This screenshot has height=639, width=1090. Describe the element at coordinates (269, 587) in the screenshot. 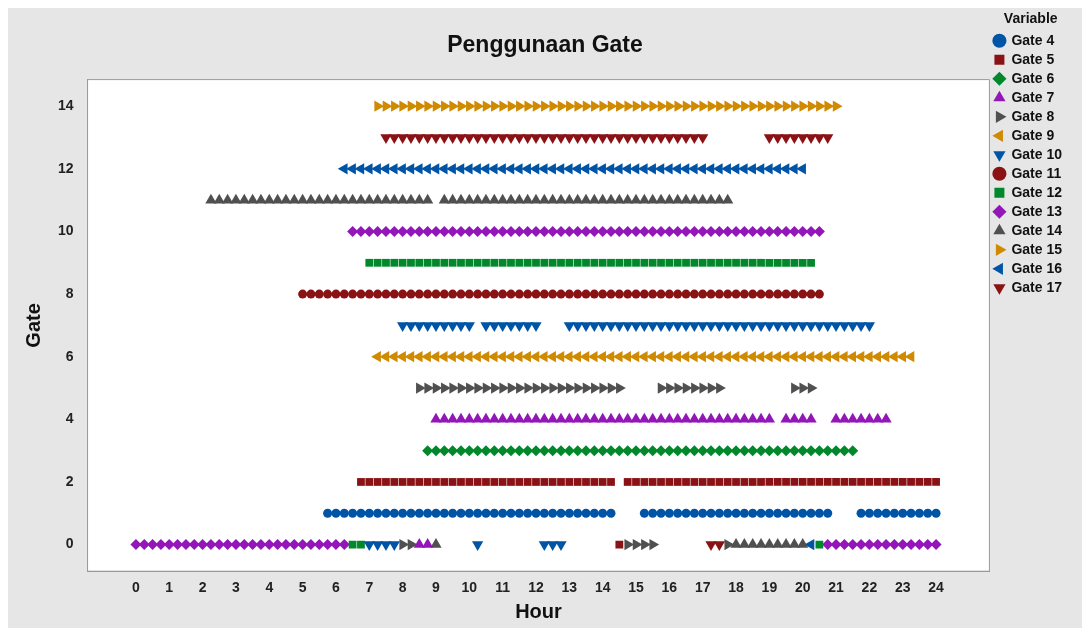

I see `x-tick-label: 4` at that location.